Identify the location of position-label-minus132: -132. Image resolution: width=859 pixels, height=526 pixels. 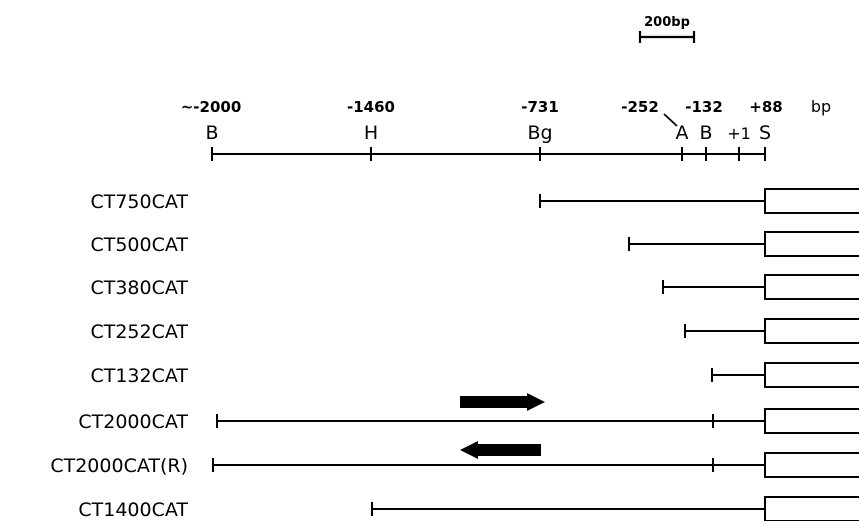
(704, 107).